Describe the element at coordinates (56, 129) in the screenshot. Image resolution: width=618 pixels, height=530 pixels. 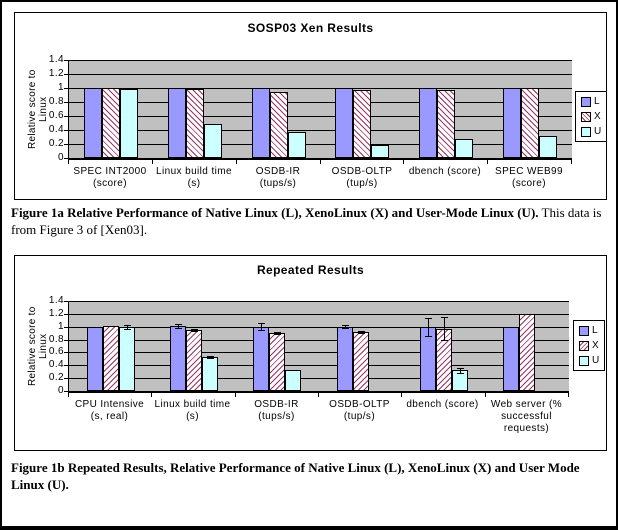
I see `y-tick-label: 0.4` at that location.